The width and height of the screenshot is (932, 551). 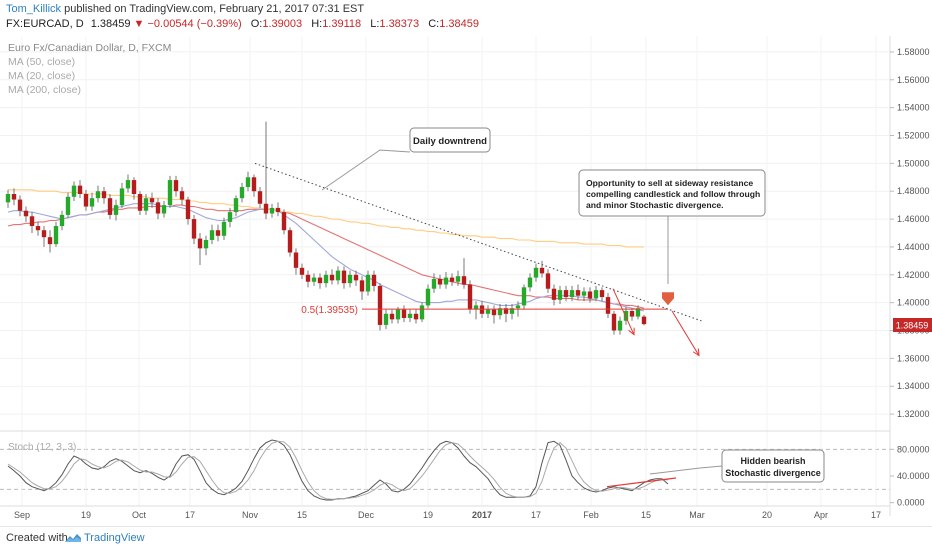 What do you see at coordinates (913, 476) in the screenshot?
I see `stoch-tick-label: 40.0000` at bounding box center [913, 476].